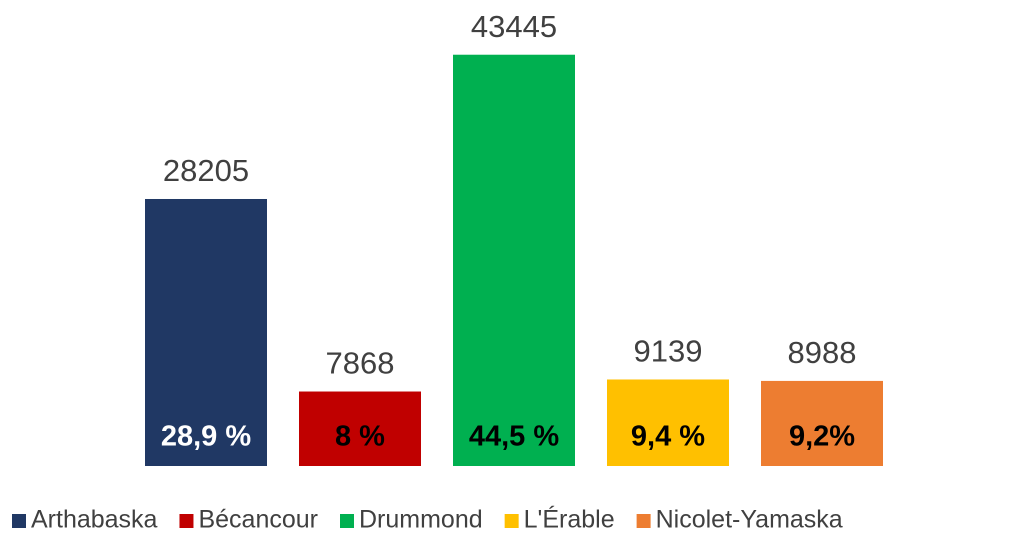 The width and height of the screenshot is (1013, 537). Describe the element at coordinates (514, 26) in the screenshot. I see `value-label: 43445` at that location.